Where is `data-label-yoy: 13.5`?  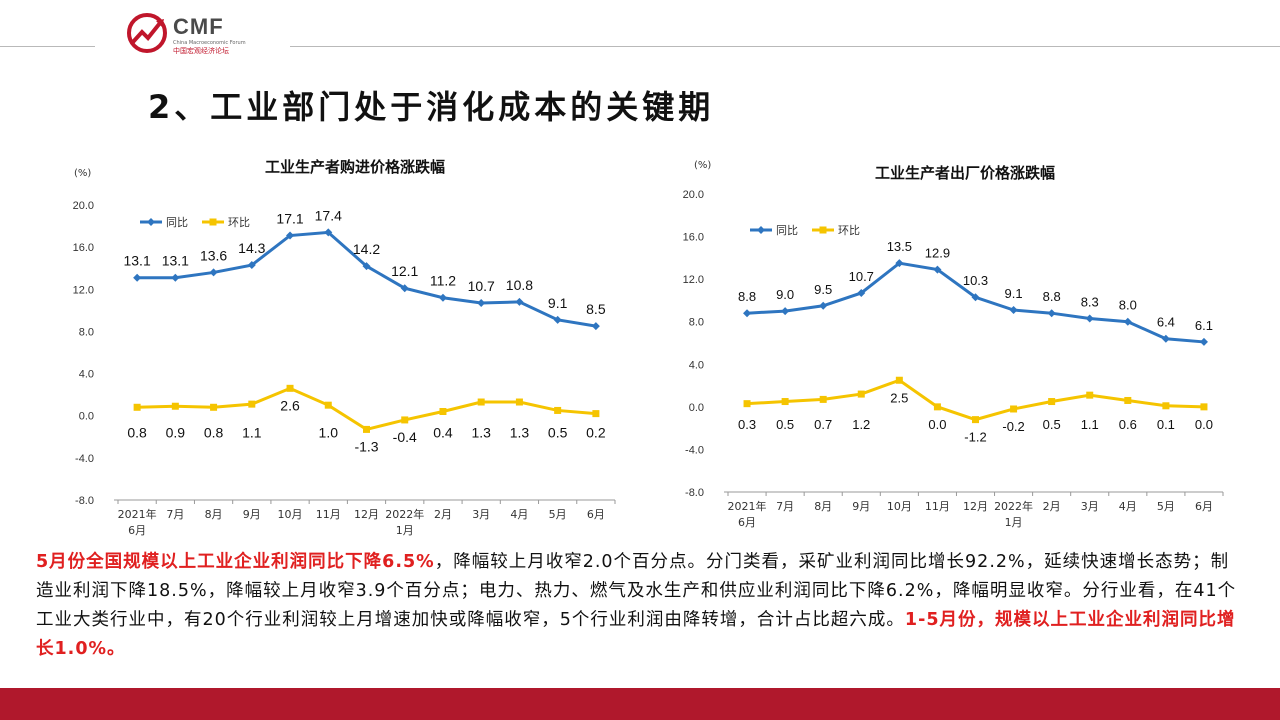 data-label-yoy: 13.5 is located at coordinates (899, 246).